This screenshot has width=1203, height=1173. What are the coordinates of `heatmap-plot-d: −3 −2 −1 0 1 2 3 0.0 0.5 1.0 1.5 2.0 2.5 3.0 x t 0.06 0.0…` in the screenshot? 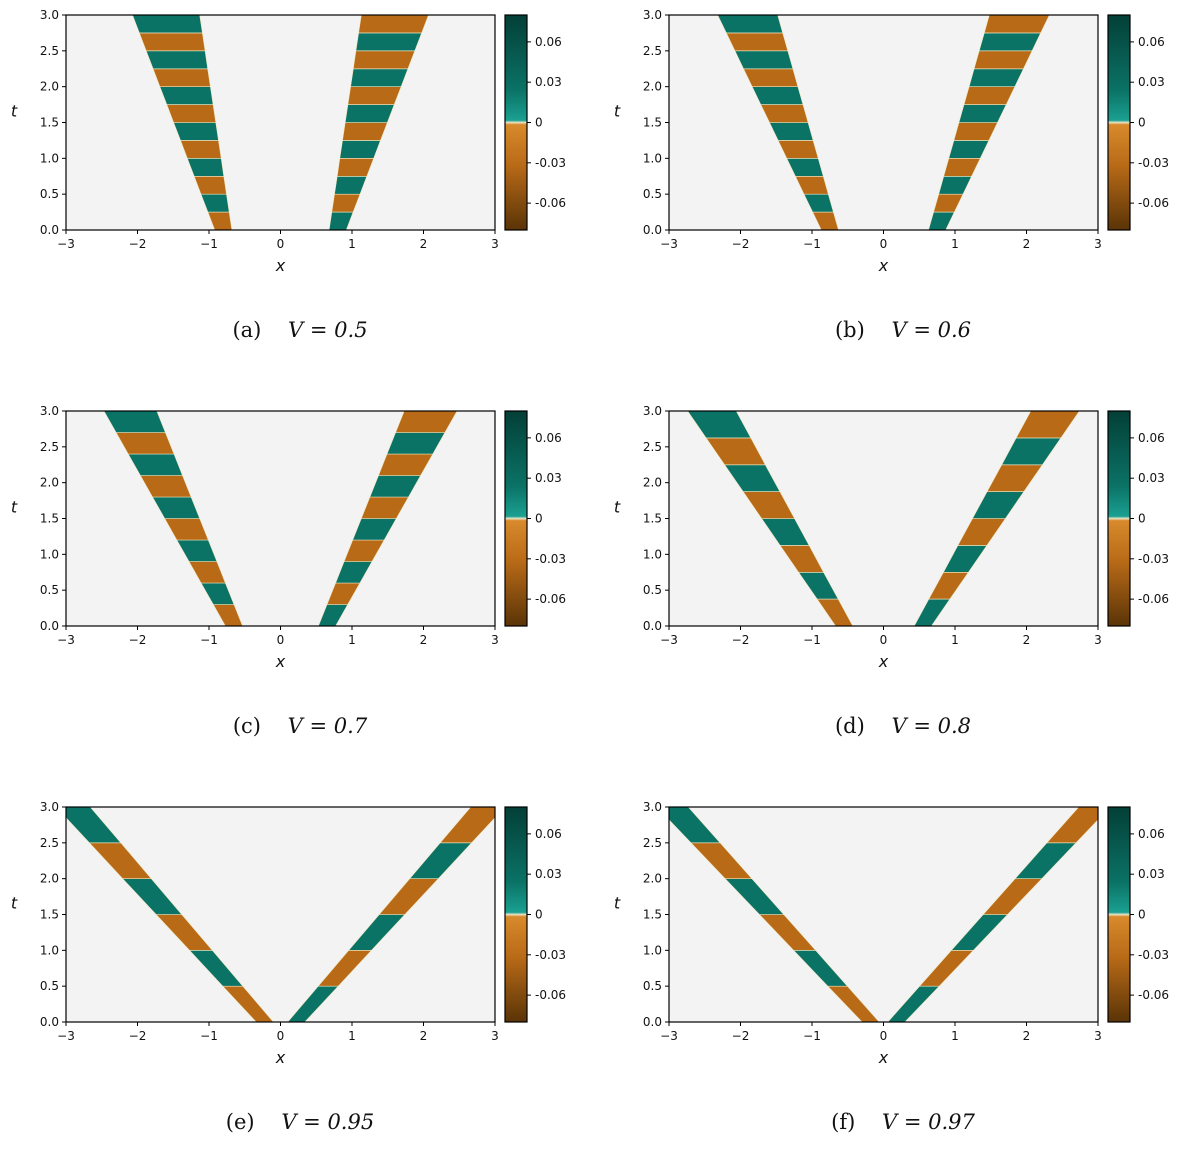 It's located at (891, 537).